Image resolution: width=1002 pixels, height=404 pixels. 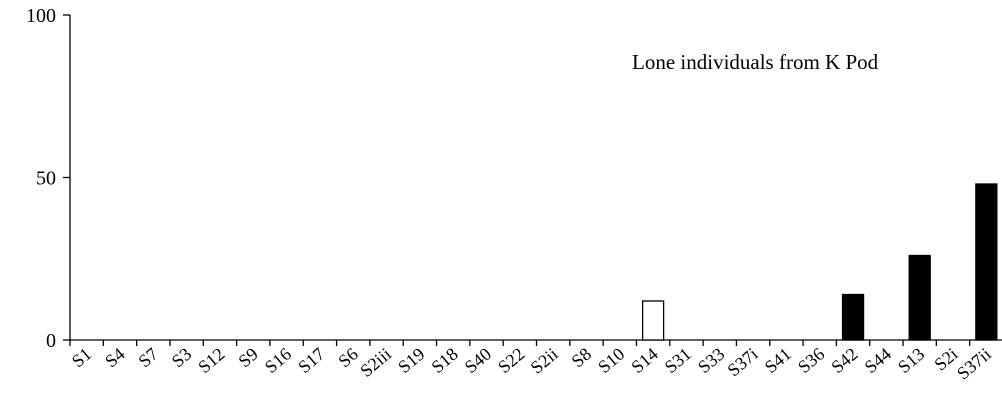 I want to click on x-tick-label: S18, so click(x=444, y=360).